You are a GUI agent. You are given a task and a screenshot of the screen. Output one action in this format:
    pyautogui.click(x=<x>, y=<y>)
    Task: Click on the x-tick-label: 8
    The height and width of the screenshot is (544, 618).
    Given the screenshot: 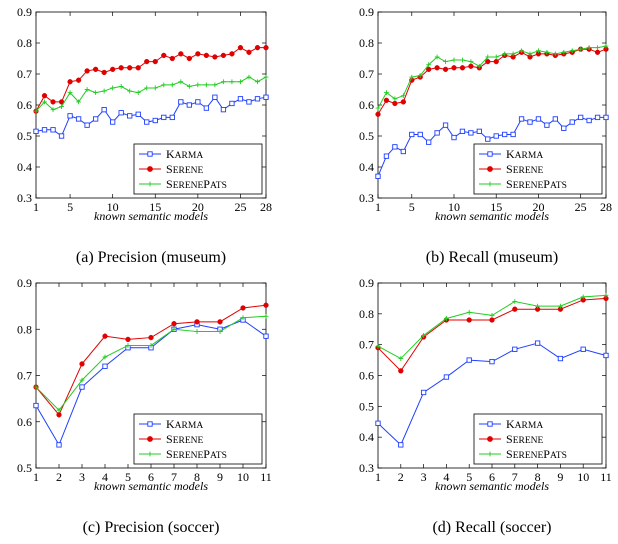 What is the action you would take?
    pyautogui.click(x=197, y=477)
    